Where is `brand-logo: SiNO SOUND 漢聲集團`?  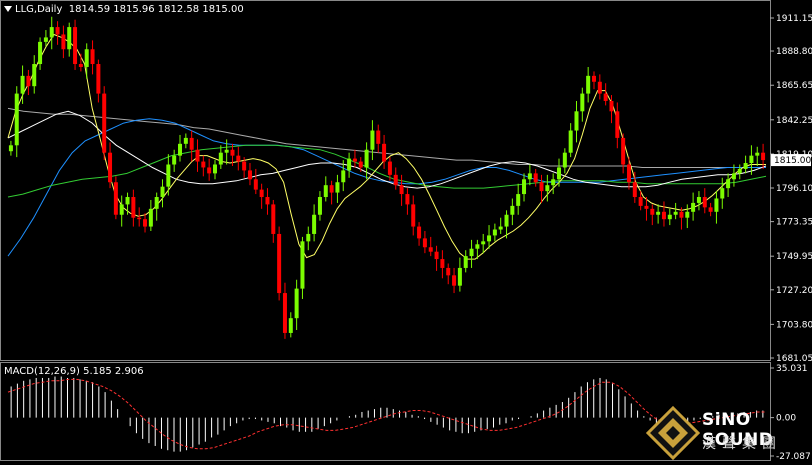
brand-logo: SiNO SOUND 漢聲集團 is located at coordinates (728, 433).